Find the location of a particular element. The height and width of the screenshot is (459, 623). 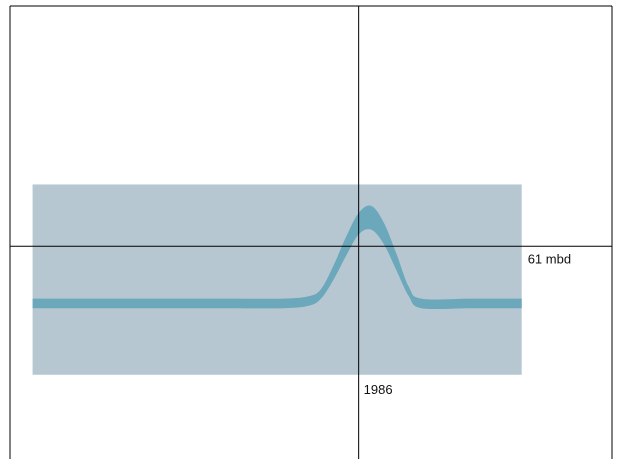

x-tick-label: 1986 is located at coordinates (378, 389).